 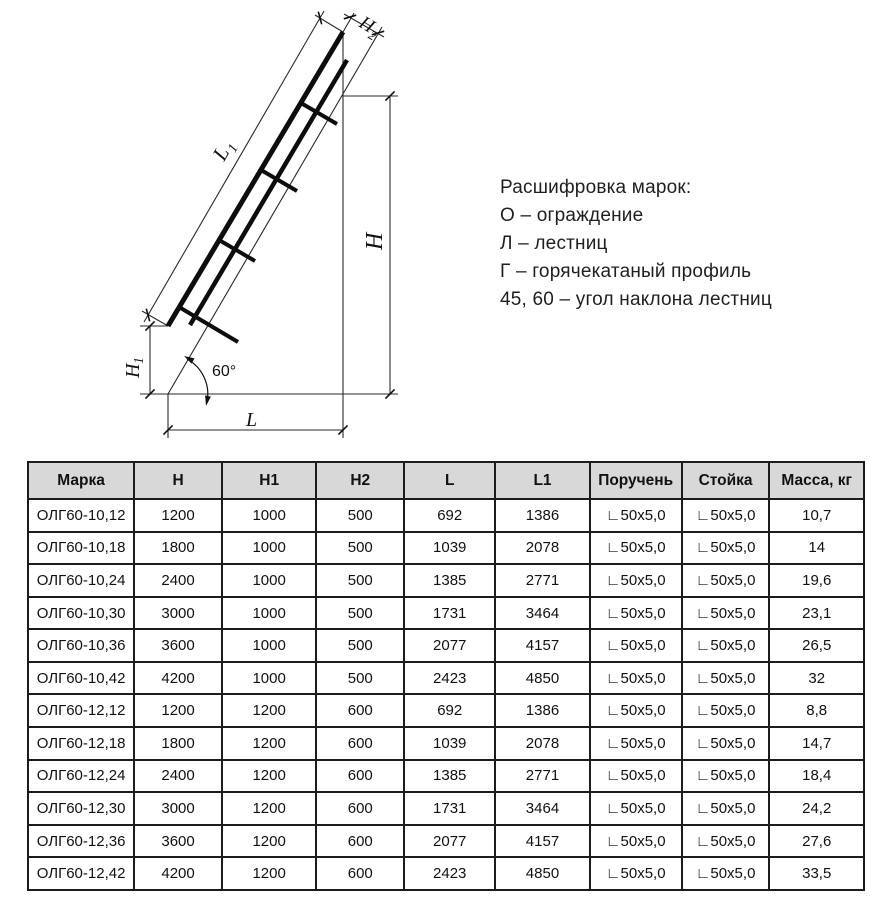 I want to click on arc-arrowhead, so click(x=208, y=400).